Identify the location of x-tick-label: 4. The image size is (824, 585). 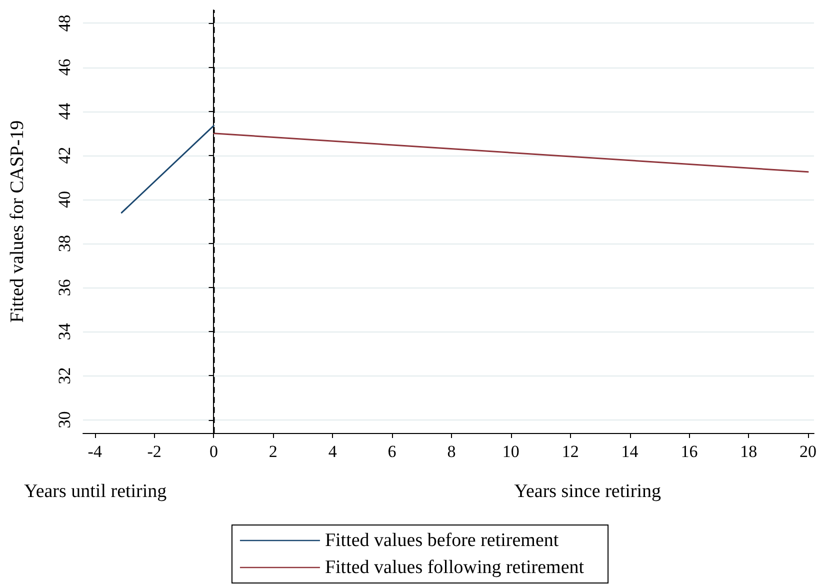
(333, 451).